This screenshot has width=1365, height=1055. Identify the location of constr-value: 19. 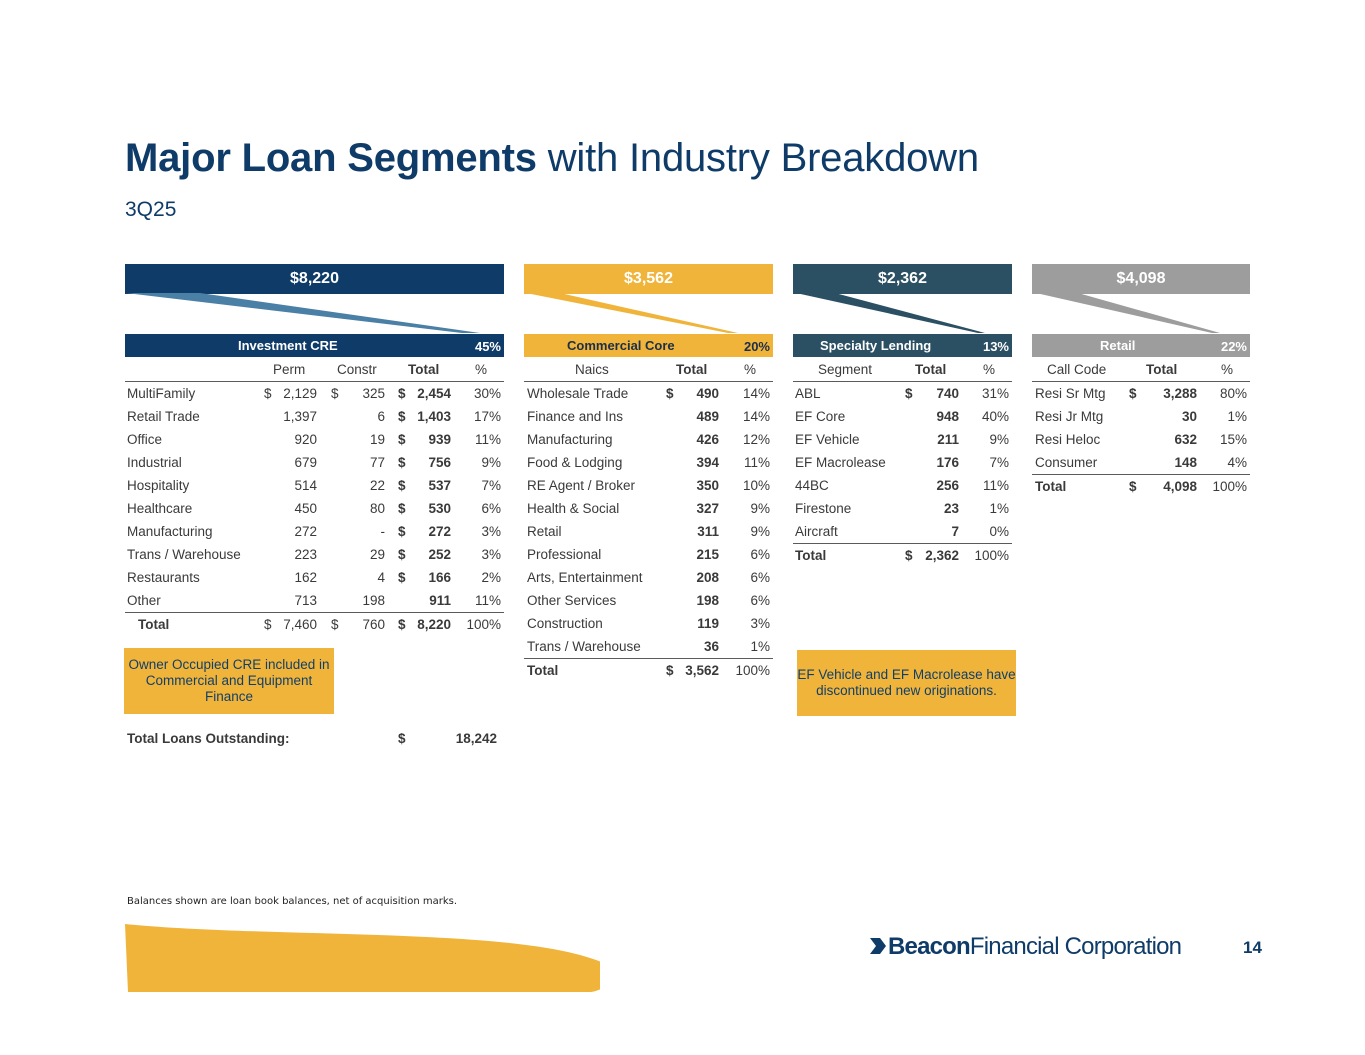
(377, 439).